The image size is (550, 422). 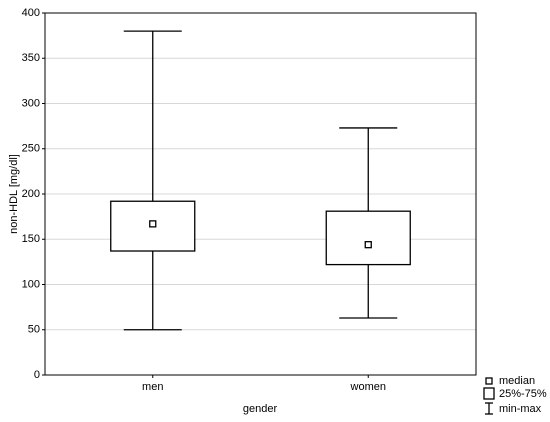 I want to click on y-tick-label: 250, so click(x=31, y=149).